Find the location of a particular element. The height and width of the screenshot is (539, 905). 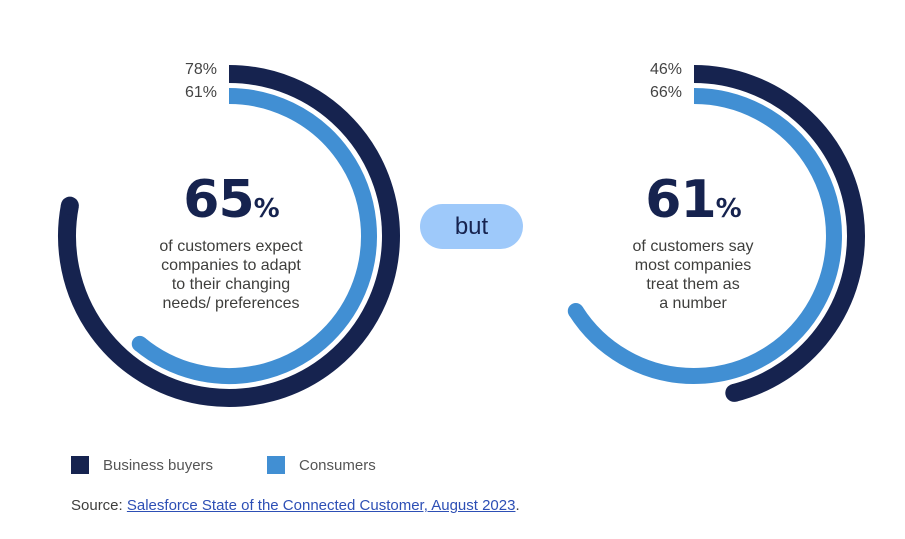

legend-business-buyers: Business buyers is located at coordinates (142, 465).